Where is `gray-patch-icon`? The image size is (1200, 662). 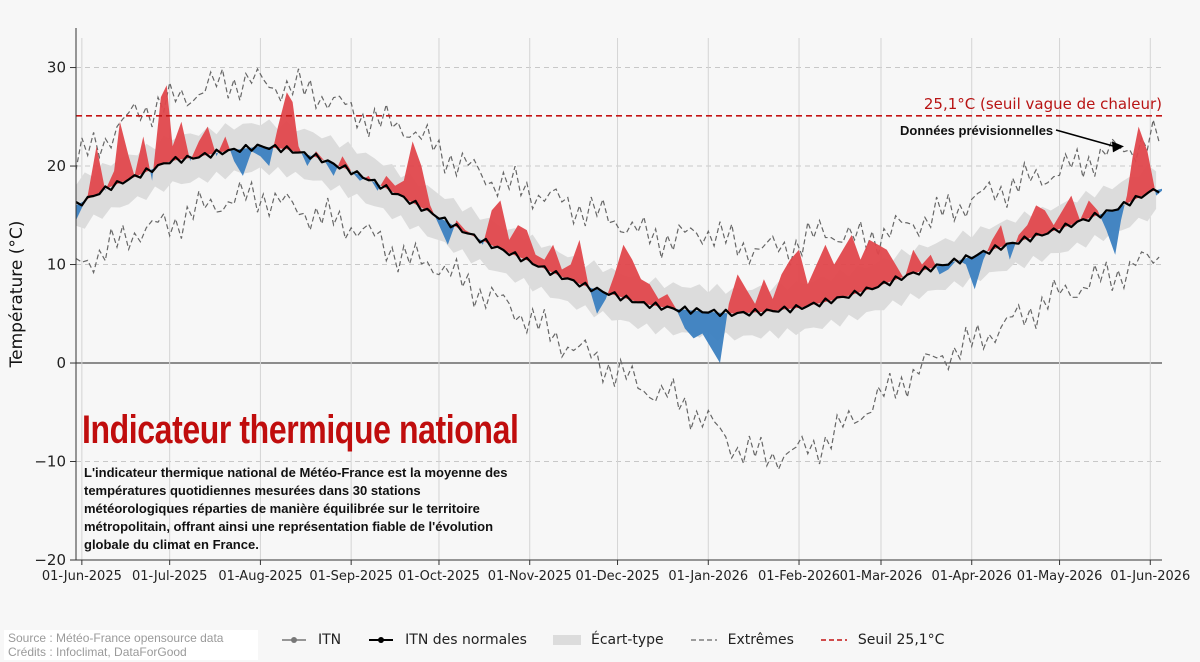
gray-patch-icon is located at coordinates (566, 640).